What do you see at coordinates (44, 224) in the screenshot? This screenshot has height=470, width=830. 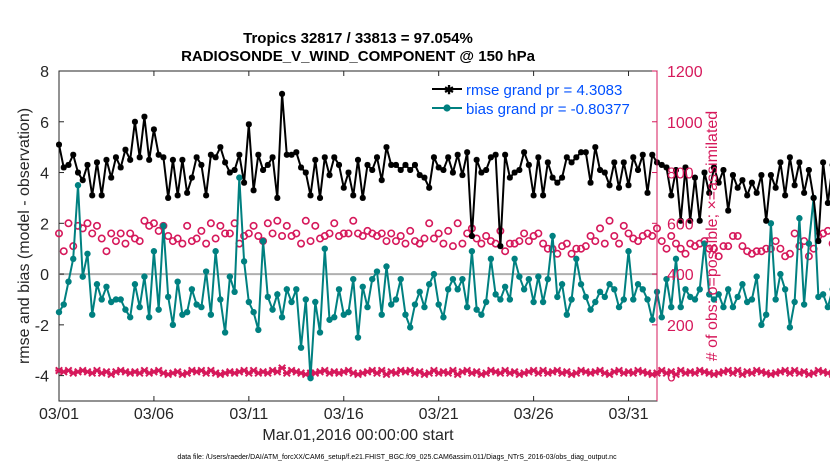 I see `y-tick-label: 2` at bounding box center [44, 224].